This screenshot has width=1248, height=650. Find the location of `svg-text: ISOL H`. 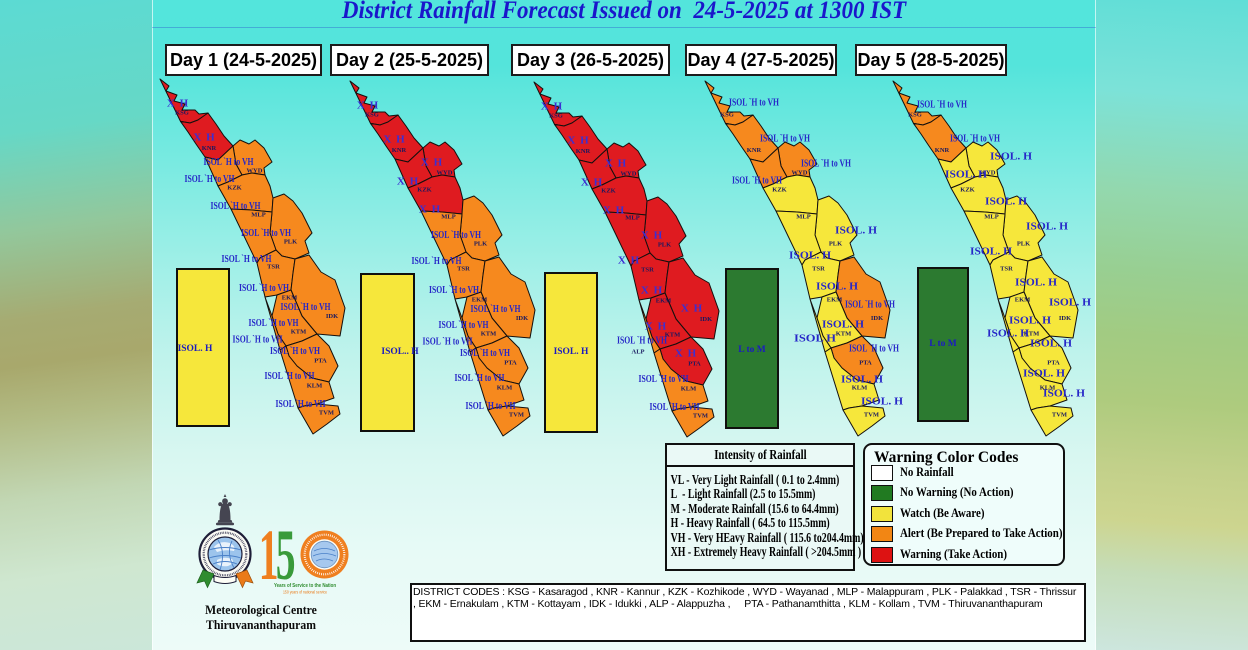

svg-text: ISOL H is located at coordinates (815, 339).